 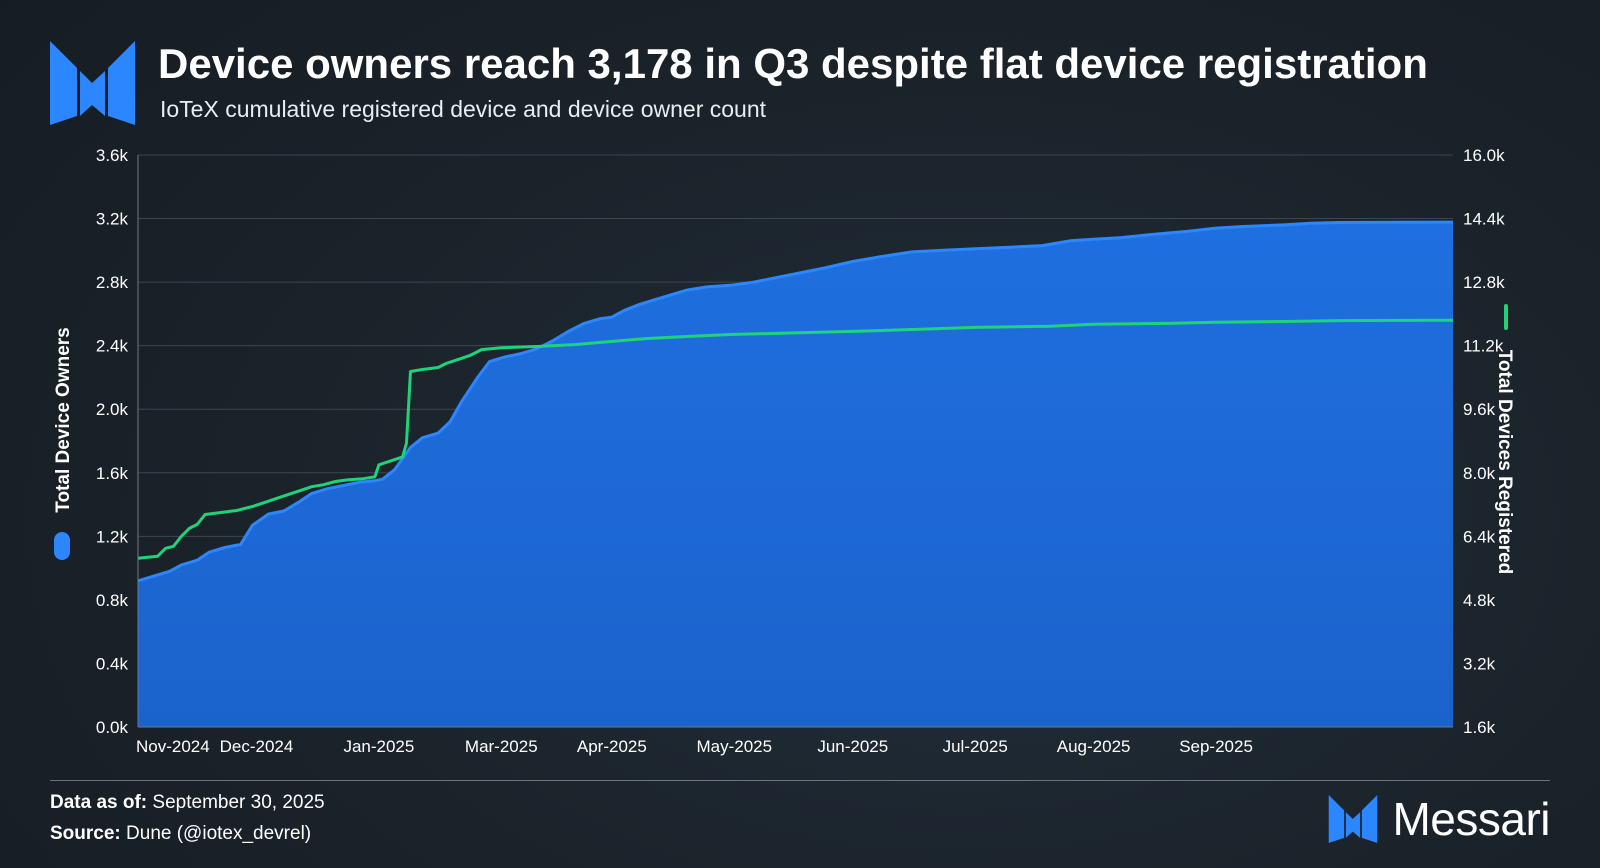 I want to click on devices-legend-marker, so click(x=1506, y=317).